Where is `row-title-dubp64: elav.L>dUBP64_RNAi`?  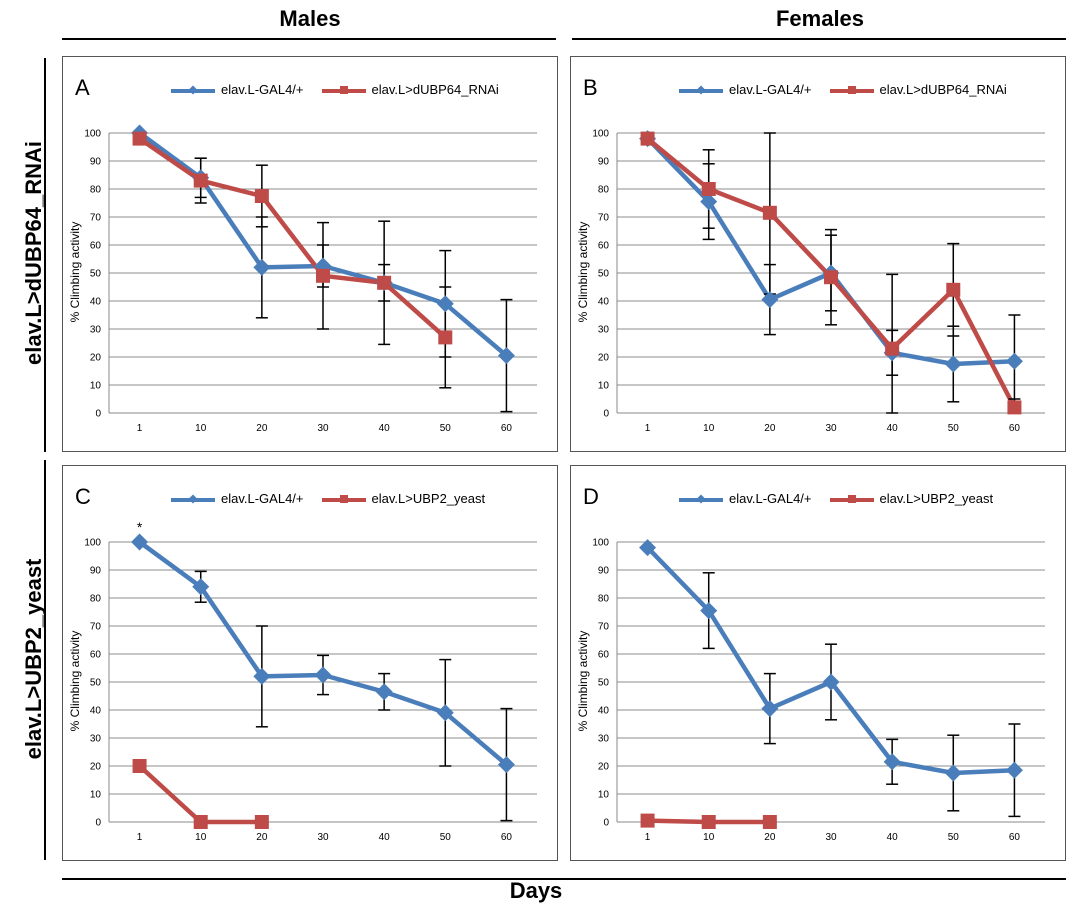 row-title-dubp64: elav.L>dUBP64_RNAi is located at coordinates (33, 253).